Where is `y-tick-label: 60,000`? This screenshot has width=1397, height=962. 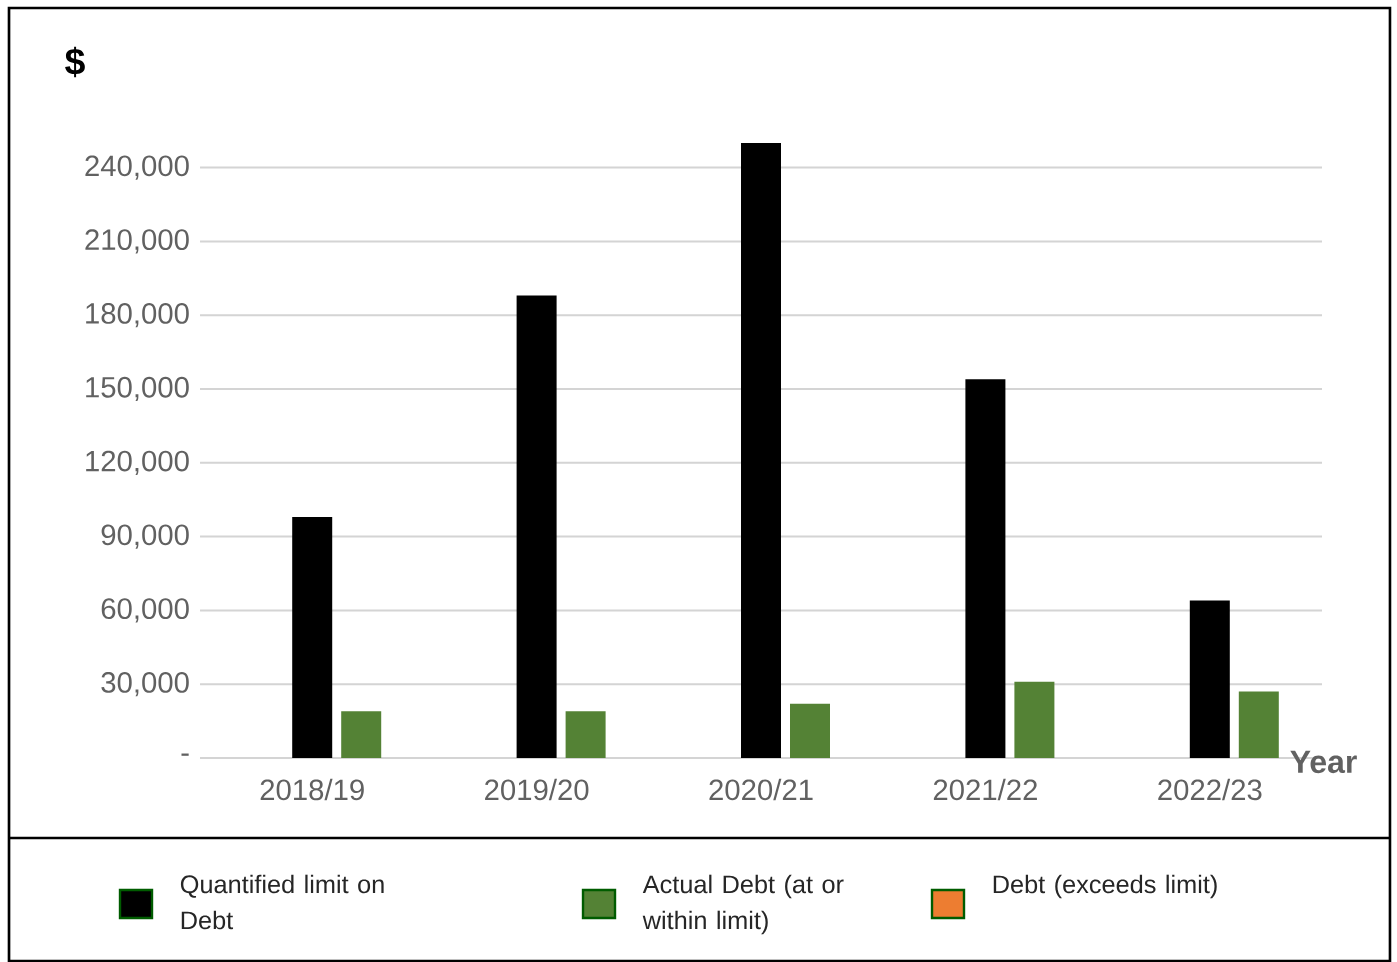 y-tick-label: 60,000 is located at coordinates (145, 610).